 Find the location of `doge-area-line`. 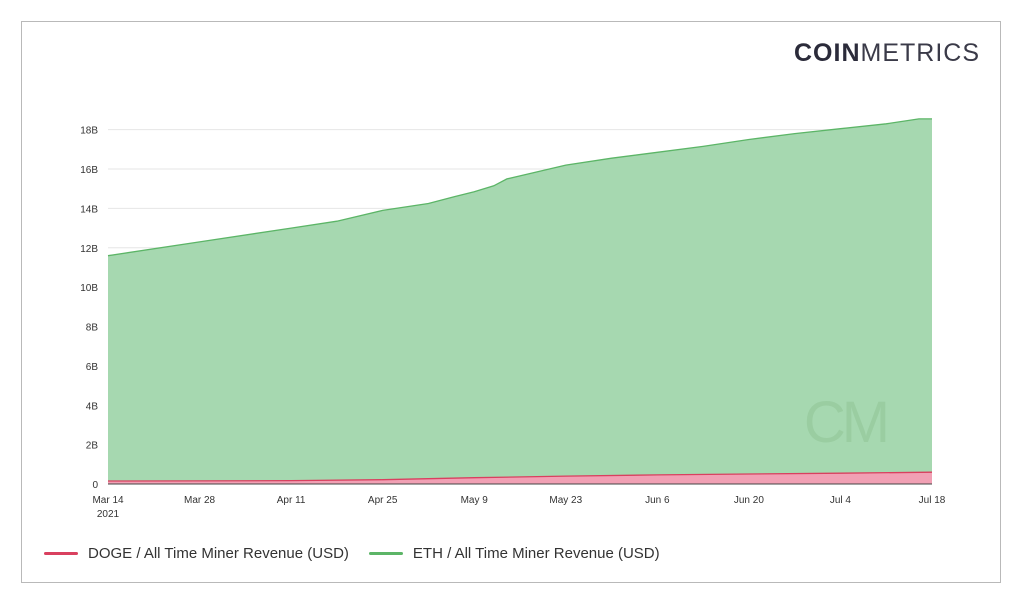

doge-area-line is located at coordinates (520, 476).